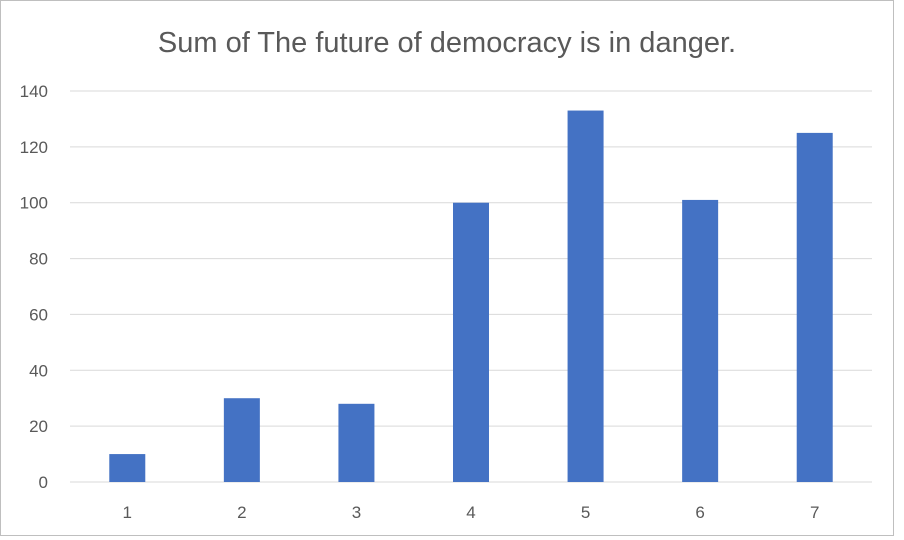 The height and width of the screenshot is (540, 904). What do you see at coordinates (43, 482) in the screenshot?
I see `y-tick-label: 0` at bounding box center [43, 482].